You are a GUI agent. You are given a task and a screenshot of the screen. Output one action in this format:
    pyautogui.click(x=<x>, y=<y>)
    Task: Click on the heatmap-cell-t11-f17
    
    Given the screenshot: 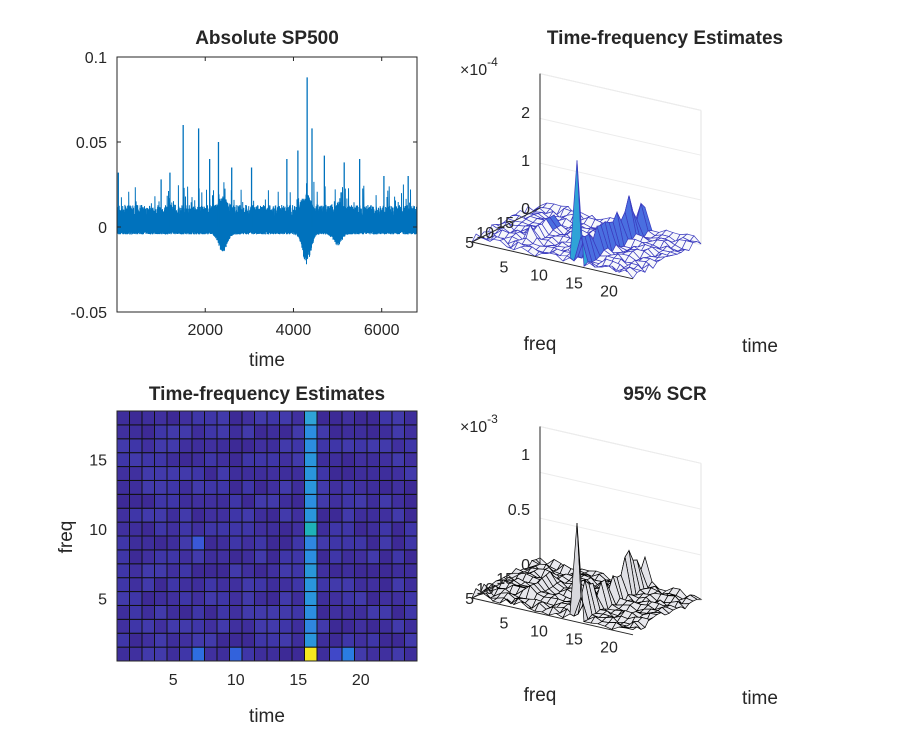 What is the action you would take?
    pyautogui.click(x=248, y=432)
    